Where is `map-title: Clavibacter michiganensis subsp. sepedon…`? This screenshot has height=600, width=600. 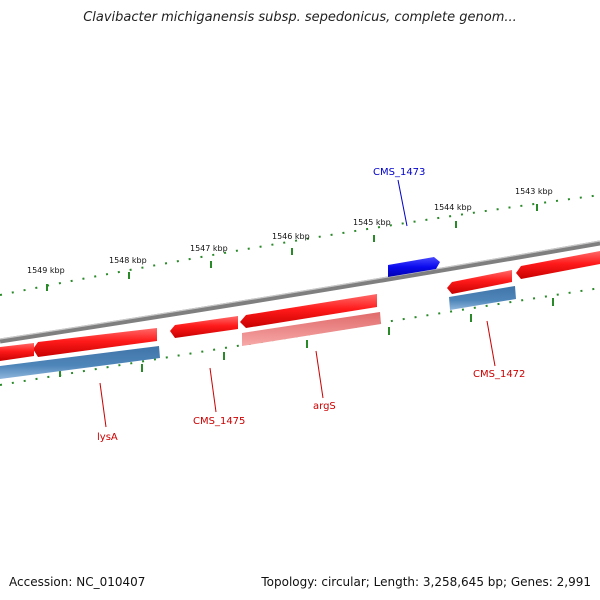
map-title: Clavibacter michiganensis subsp. sepedon… is located at coordinates (300, 17).